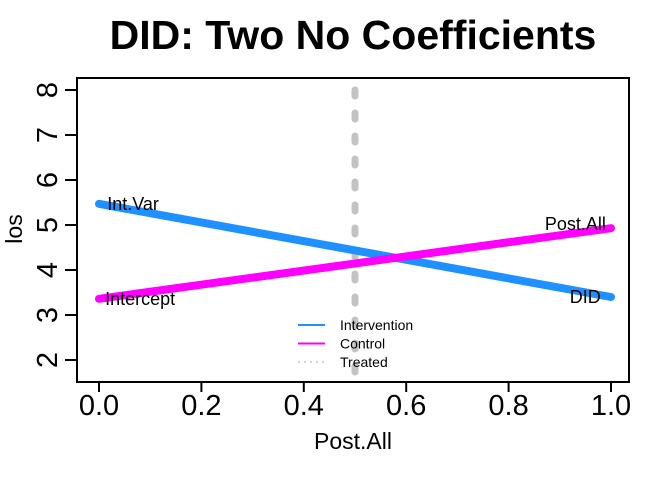  I want to click on y-axis-tick-label: 8, so click(48, 90).